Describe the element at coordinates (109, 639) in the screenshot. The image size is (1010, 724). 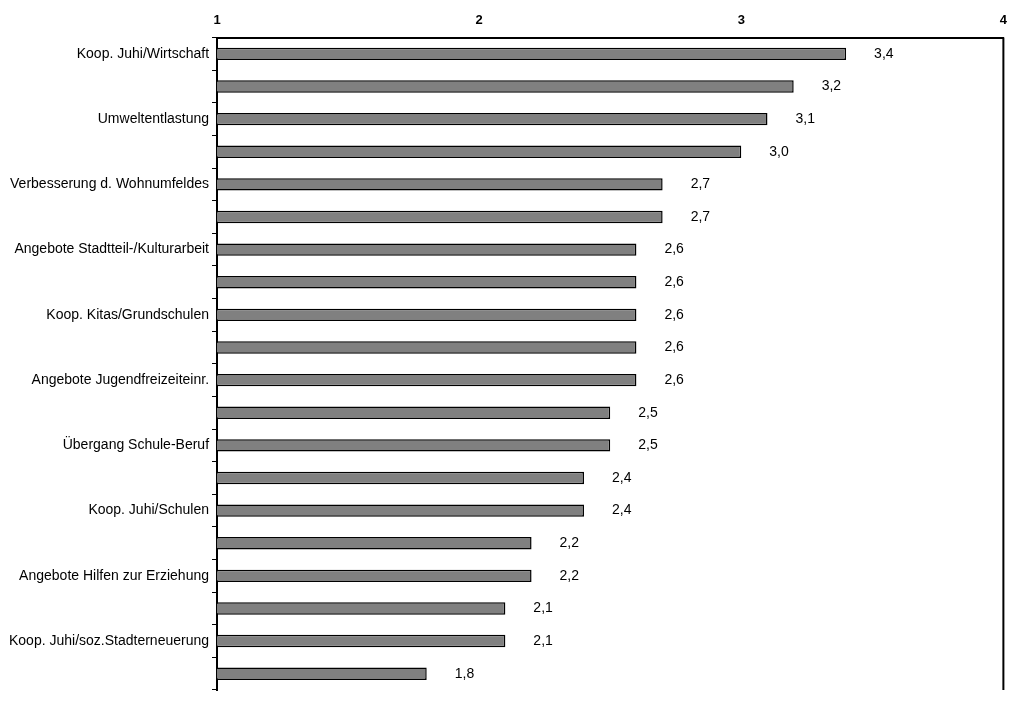
I see `y-tick-label: Koop. Juhi/soz.Stadterneuerung` at that location.